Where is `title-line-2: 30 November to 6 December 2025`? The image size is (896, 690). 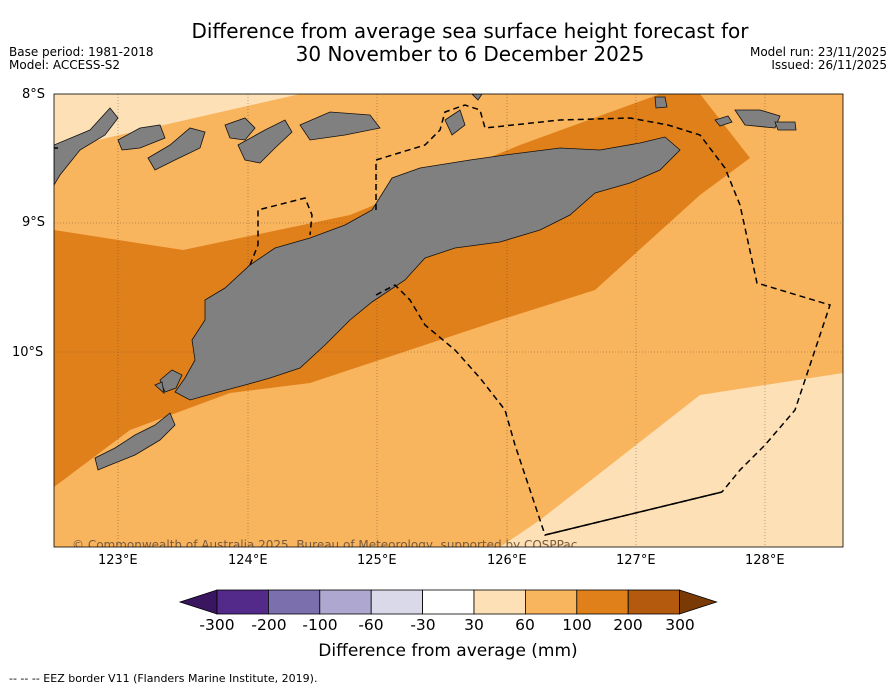
title-line-2: 30 November to 6 December 2025 is located at coordinates (470, 54).